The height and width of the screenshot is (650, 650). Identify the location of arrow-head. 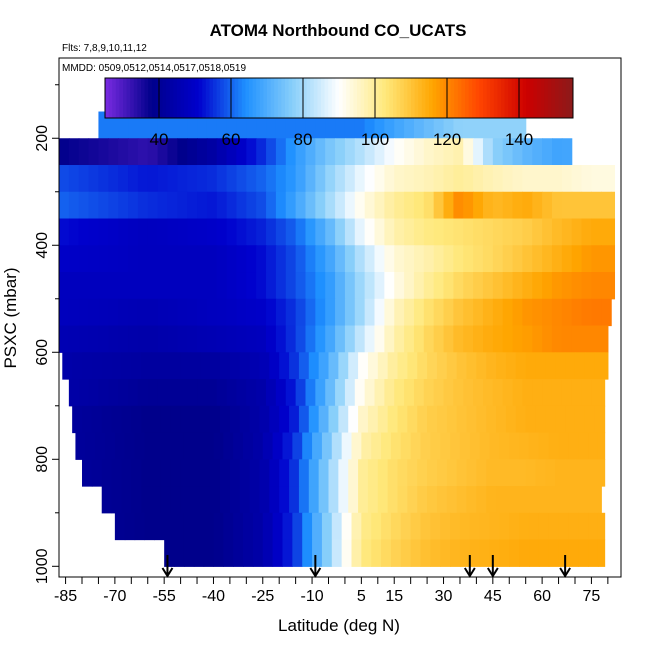
(469, 572).